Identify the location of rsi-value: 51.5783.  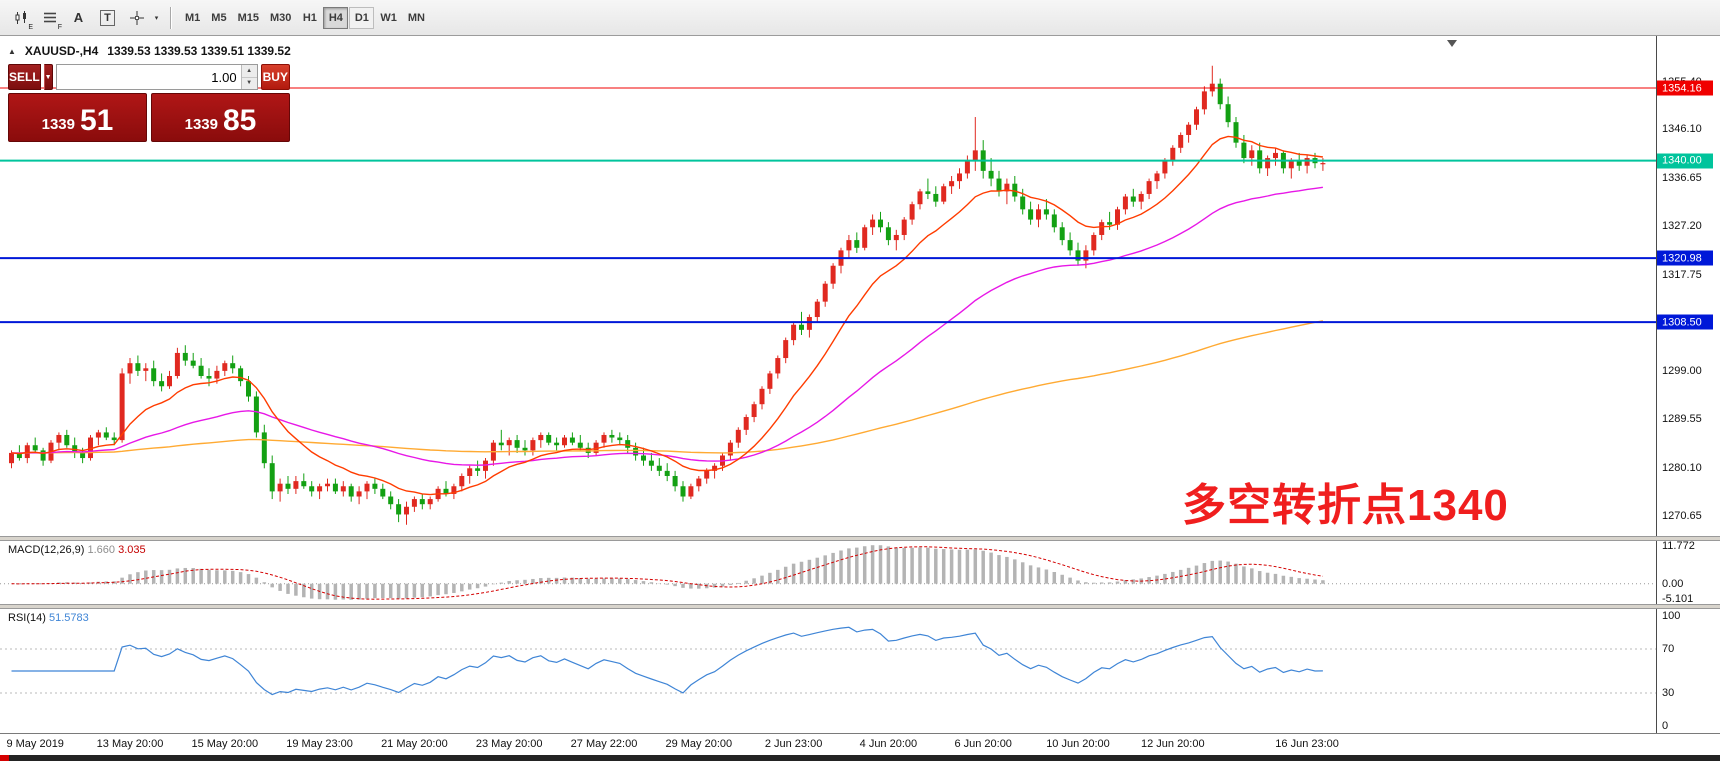
(68, 618).